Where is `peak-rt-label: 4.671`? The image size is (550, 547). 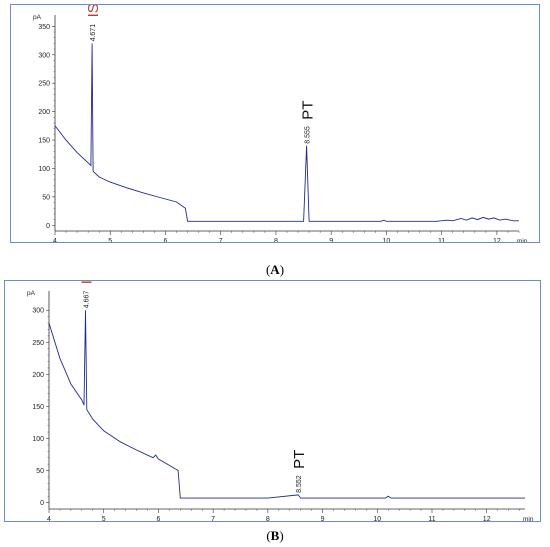 peak-rt-label: 4.671 is located at coordinates (93, 33).